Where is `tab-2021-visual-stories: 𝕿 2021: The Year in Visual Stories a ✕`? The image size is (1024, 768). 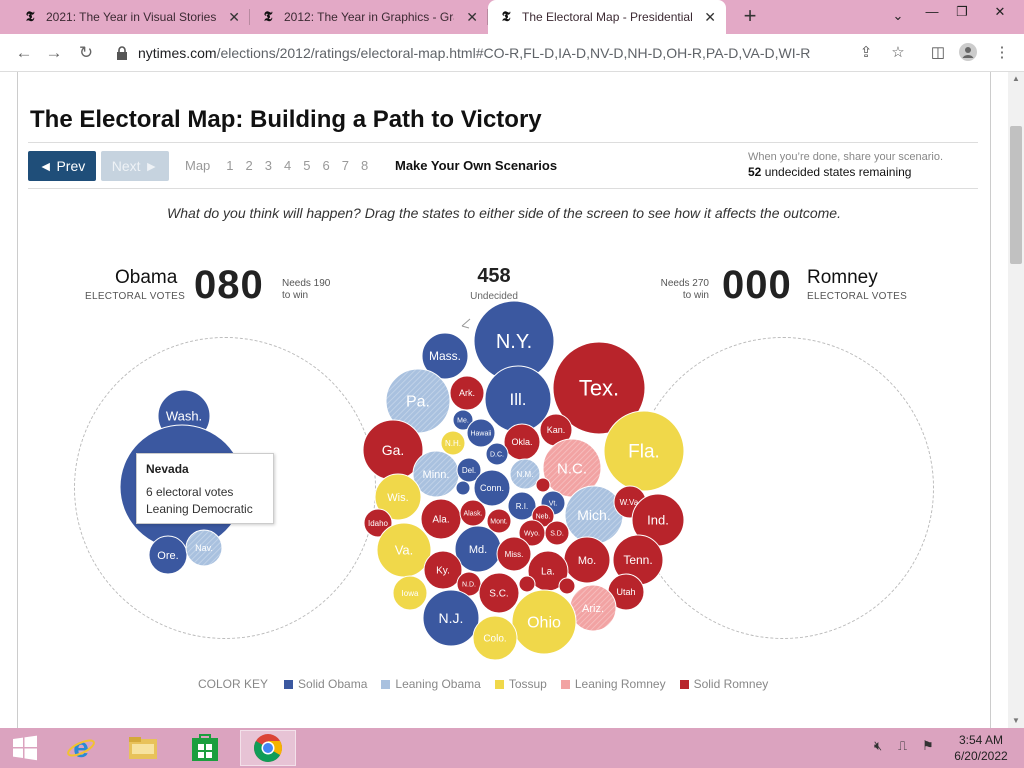
tab-2021-visual-stories: 𝕿 2021: The Year in Visual Stories a ✕ is located at coordinates (131, 17).